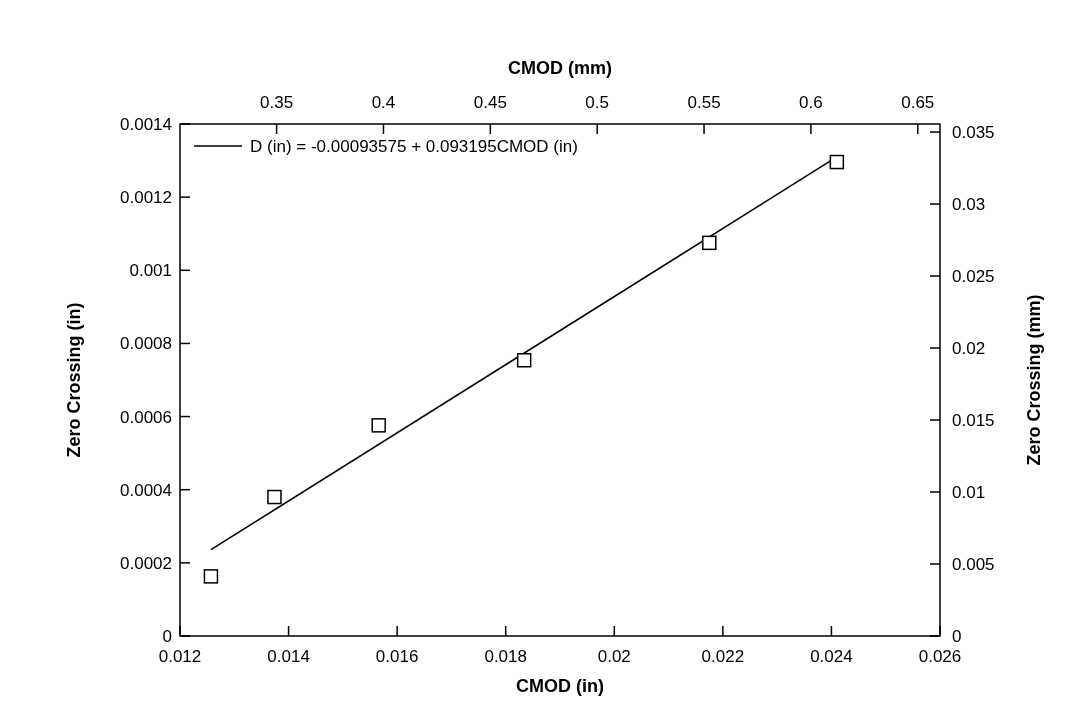 The image size is (1071, 710). What do you see at coordinates (146, 490) in the screenshot?
I see `y-tick-label: 0.0004` at bounding box center [146, 490].